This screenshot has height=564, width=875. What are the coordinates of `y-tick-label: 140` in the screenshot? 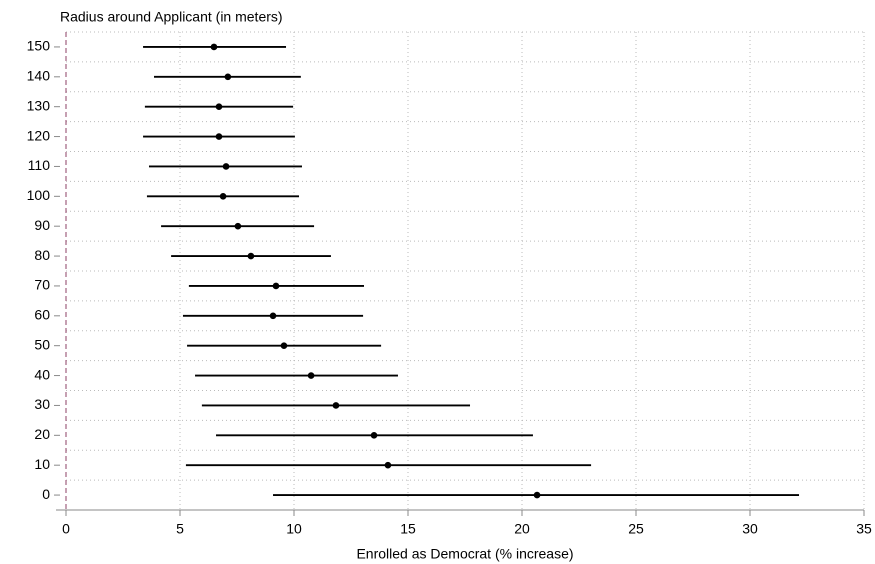 It's located at (39, 76).